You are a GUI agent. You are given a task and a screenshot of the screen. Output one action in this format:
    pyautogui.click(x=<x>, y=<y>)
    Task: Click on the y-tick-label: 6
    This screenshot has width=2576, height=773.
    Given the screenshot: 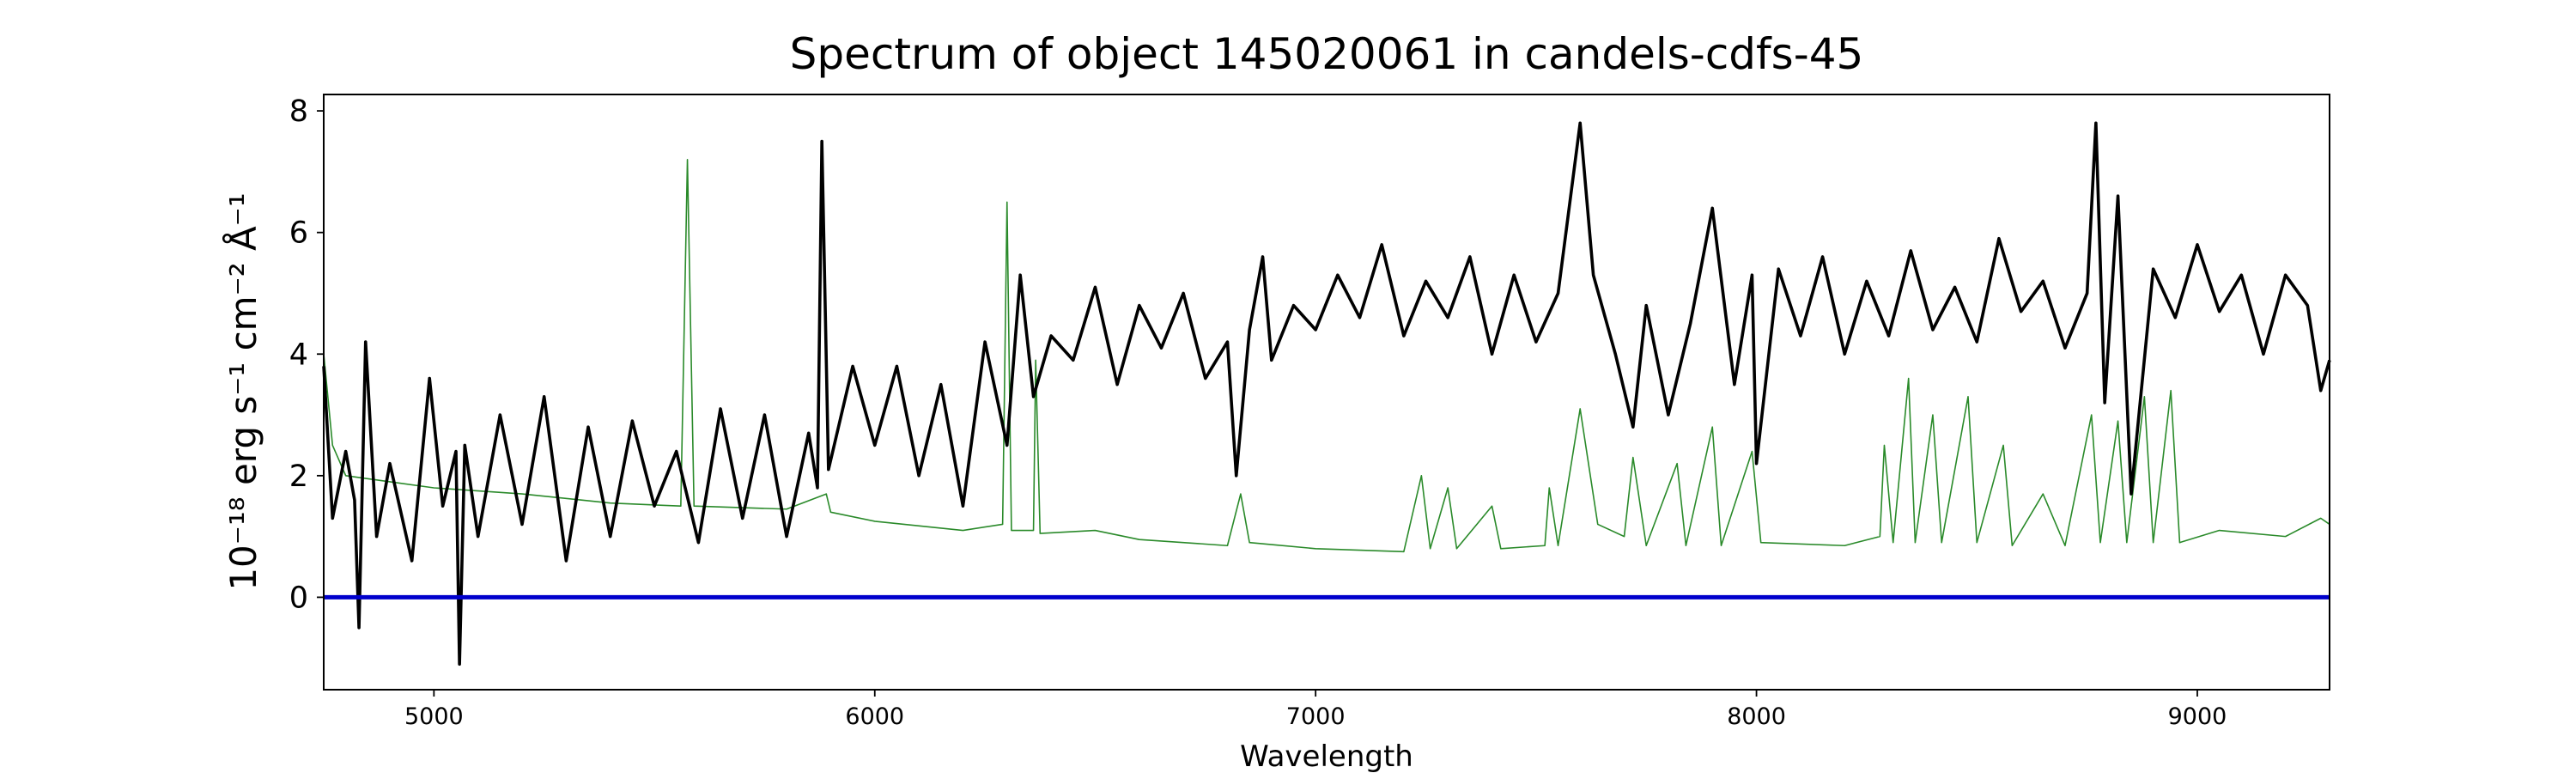 What is the action you would take?
    pyautogui.click(x=298, y=233)
    